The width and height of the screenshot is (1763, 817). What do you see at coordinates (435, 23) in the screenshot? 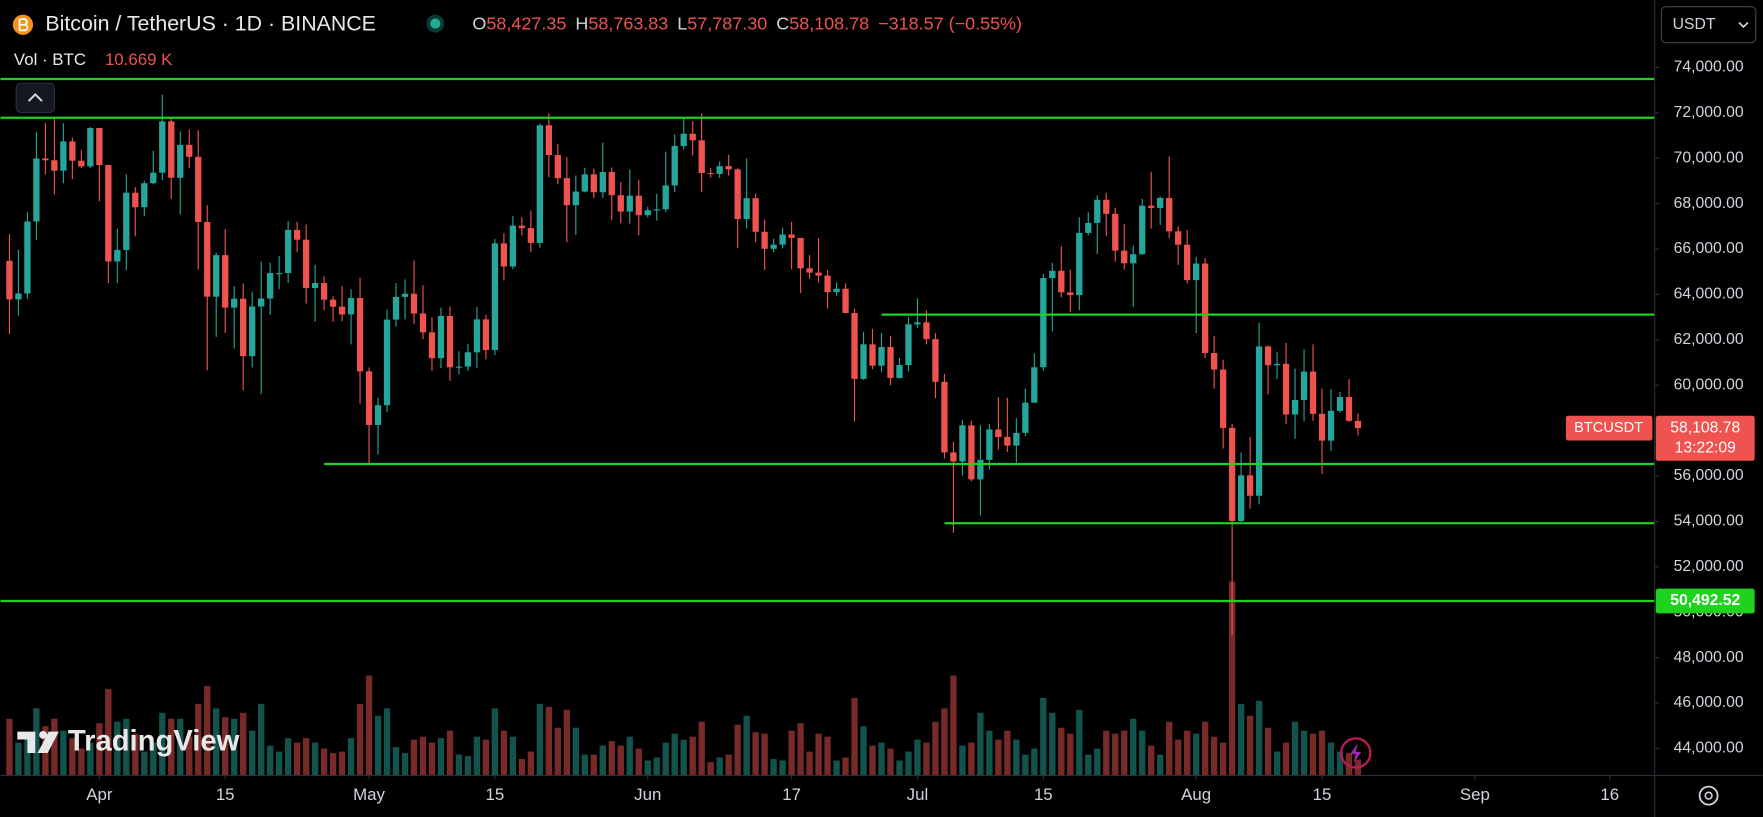
I see `market-status-dot` at bounding box center [435, 23].